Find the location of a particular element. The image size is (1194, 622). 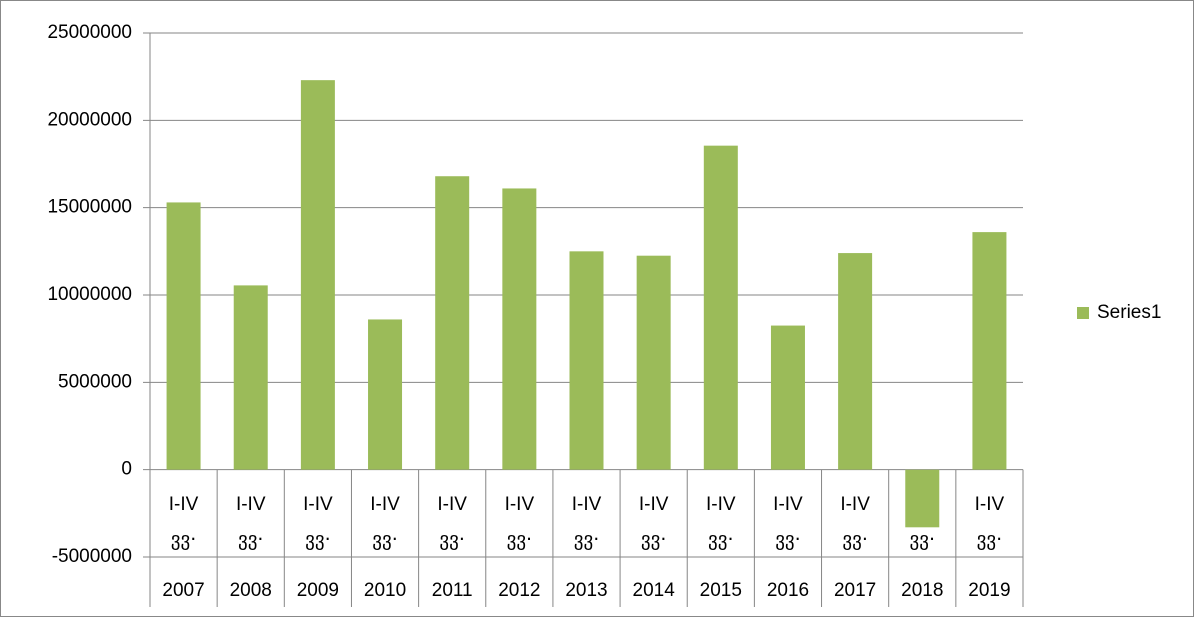

x-tick-label: 2011 is located at coordinates (452, 590).